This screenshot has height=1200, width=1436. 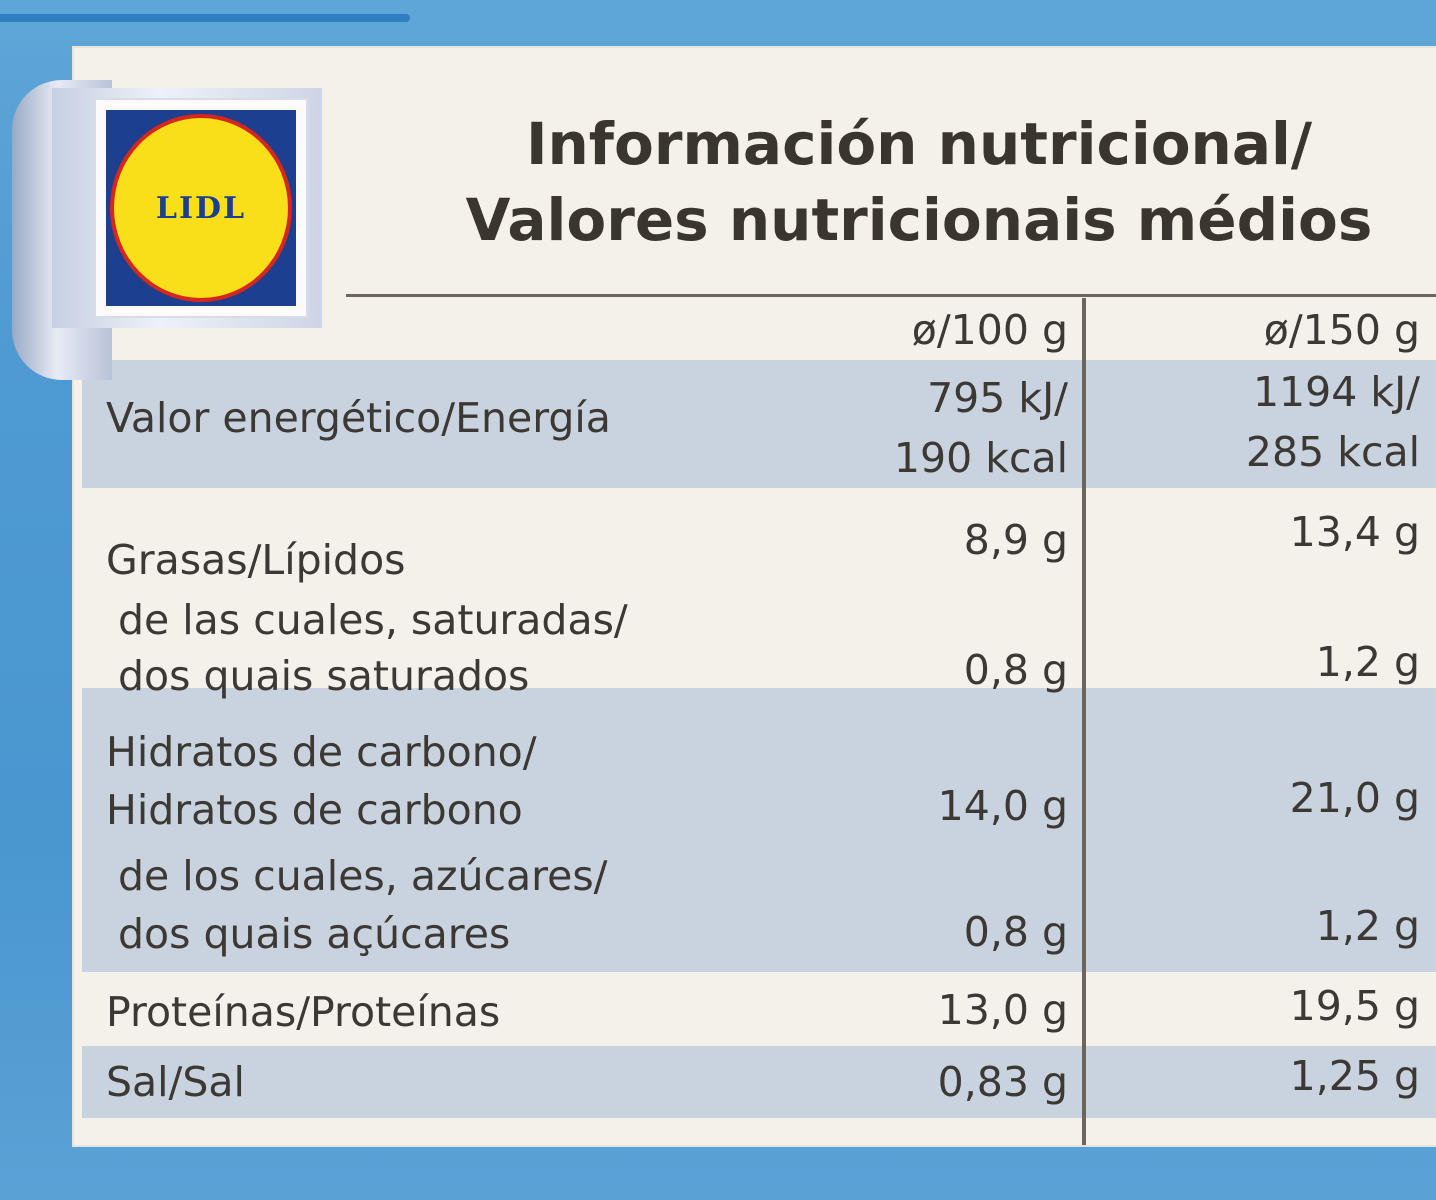 I want to click on sugars-per150: 1,2 g, so click(x=1367, y=926).